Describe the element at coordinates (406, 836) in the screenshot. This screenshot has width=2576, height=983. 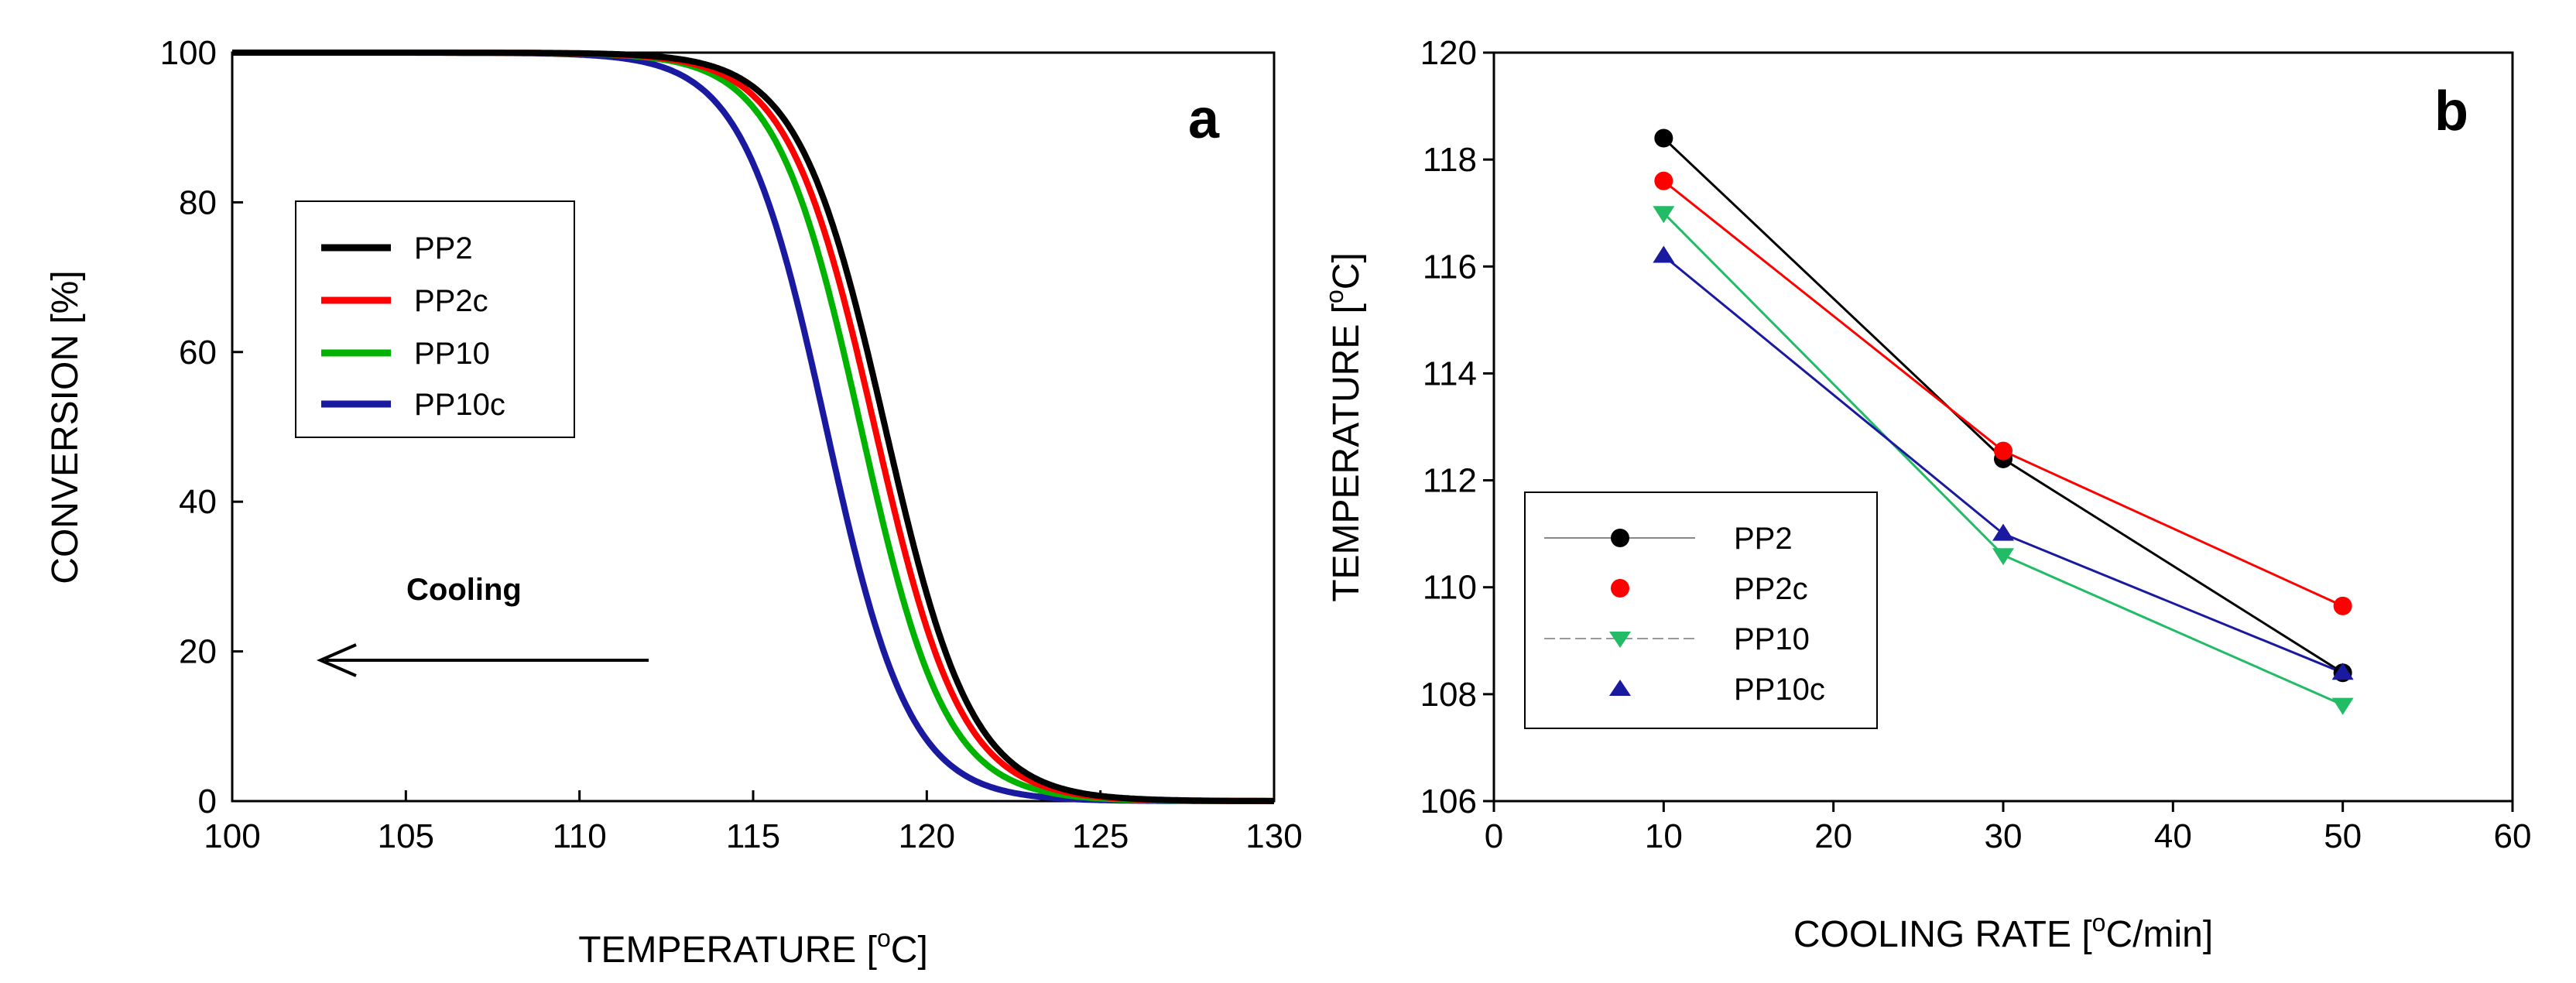
I see `panel-a-xtick-label: 105` at that location.